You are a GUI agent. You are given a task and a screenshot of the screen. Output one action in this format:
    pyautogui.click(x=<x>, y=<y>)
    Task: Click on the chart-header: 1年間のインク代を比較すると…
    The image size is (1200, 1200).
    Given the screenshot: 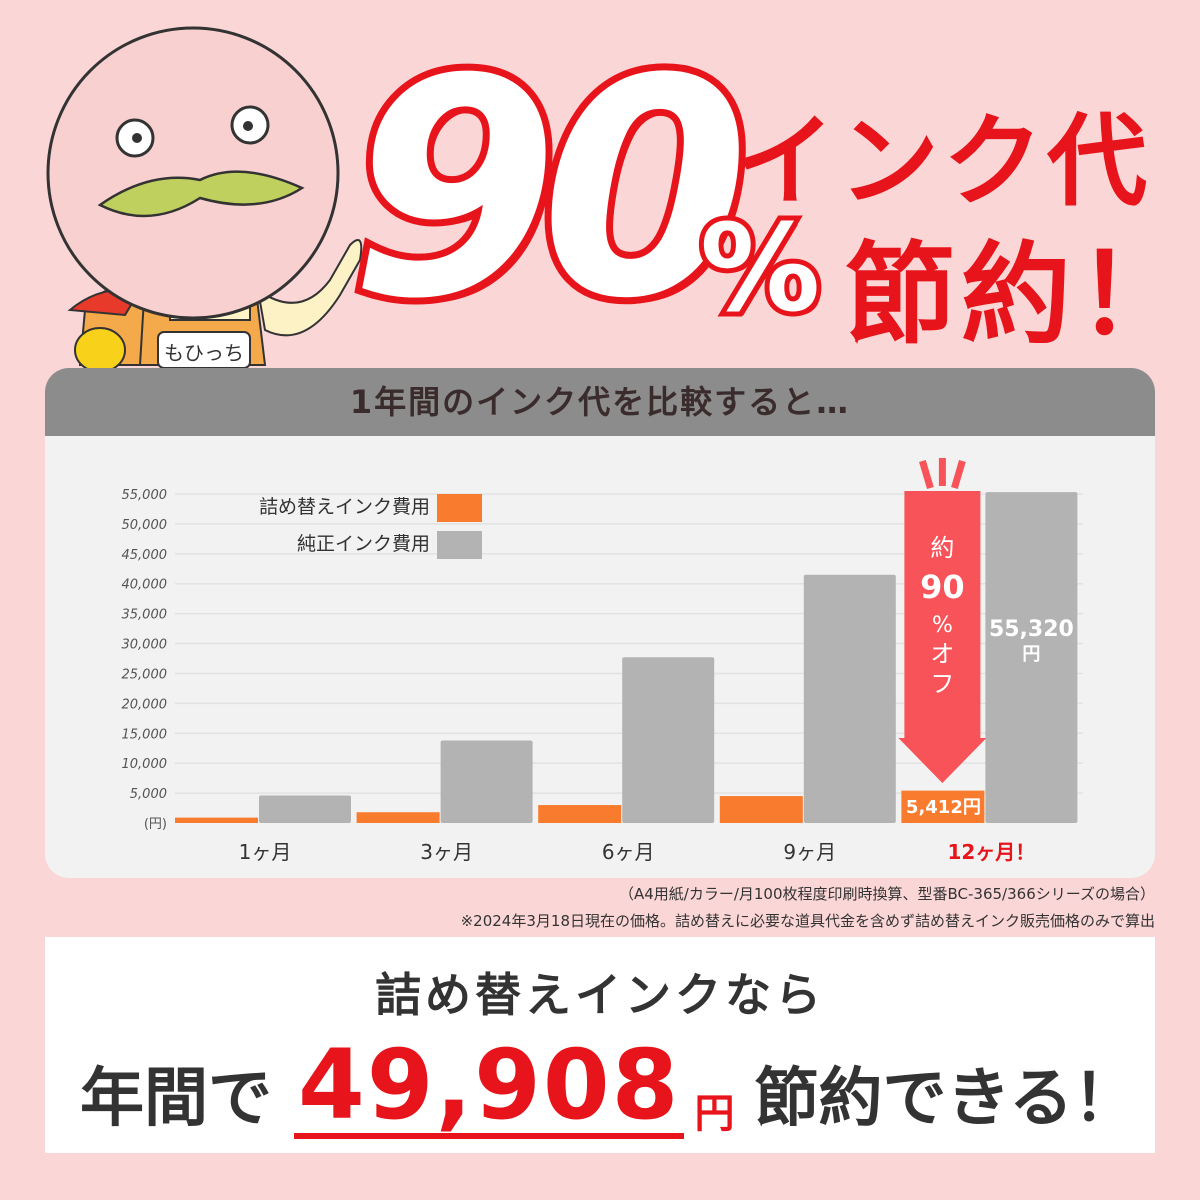 What is the action you would take?
    pyautogui.click(x=600, y=402)
    